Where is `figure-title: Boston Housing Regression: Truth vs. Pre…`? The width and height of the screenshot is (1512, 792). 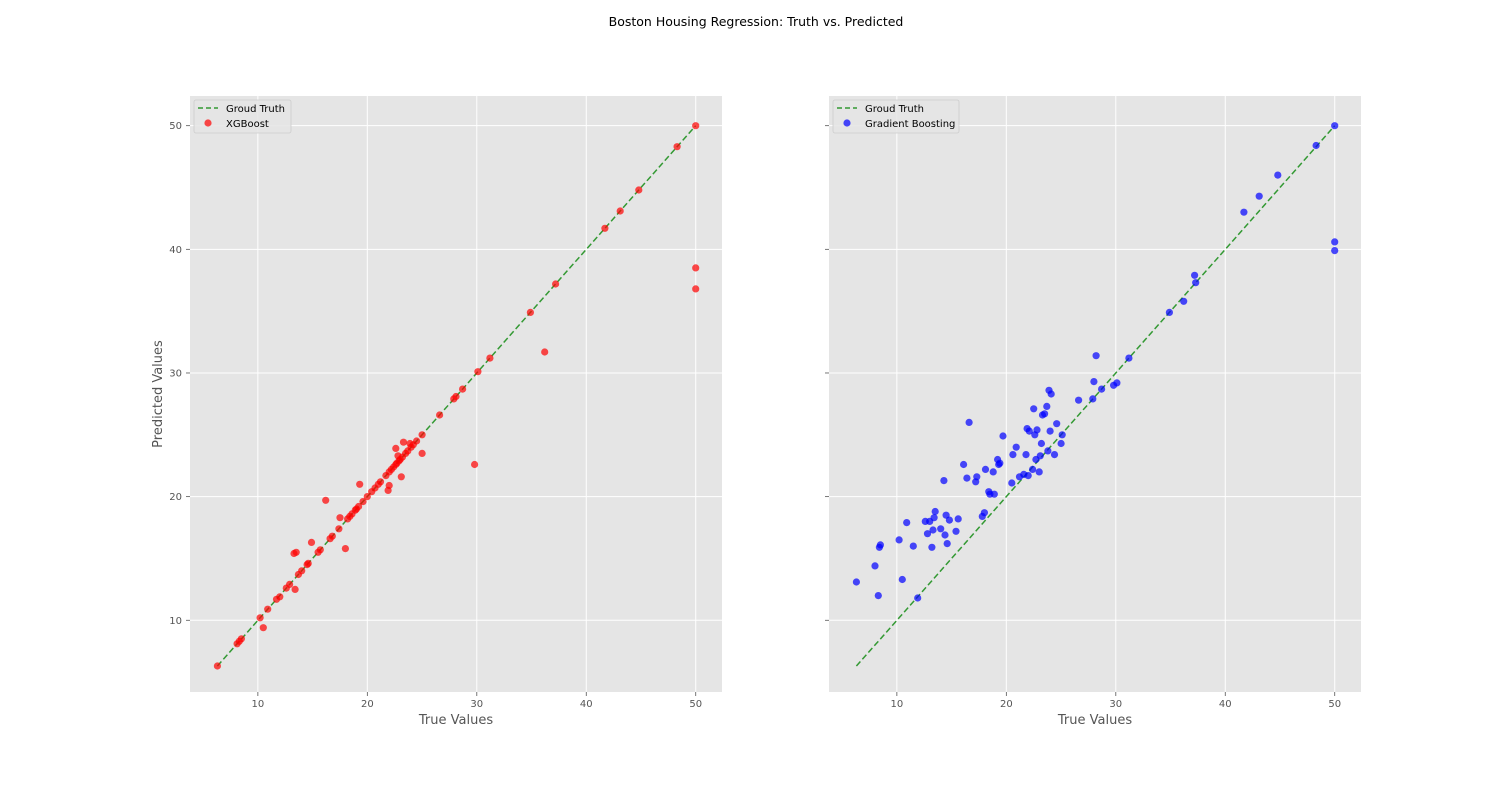 figure-title: Boston Housing Regression: Truth vs. Pre… is located at coordinates (756, 21).